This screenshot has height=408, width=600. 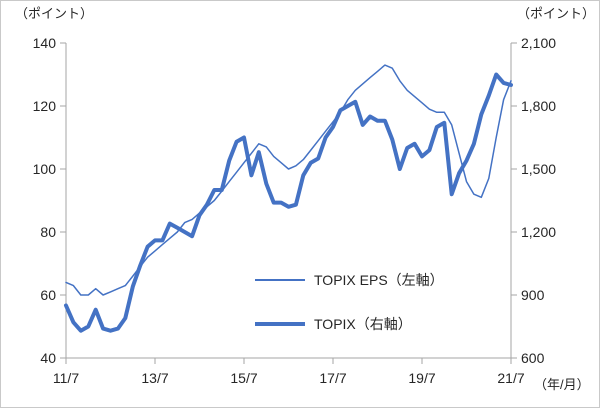 I want to click on right-axis-tick-label: 1,800, so click(x=538, y=106).